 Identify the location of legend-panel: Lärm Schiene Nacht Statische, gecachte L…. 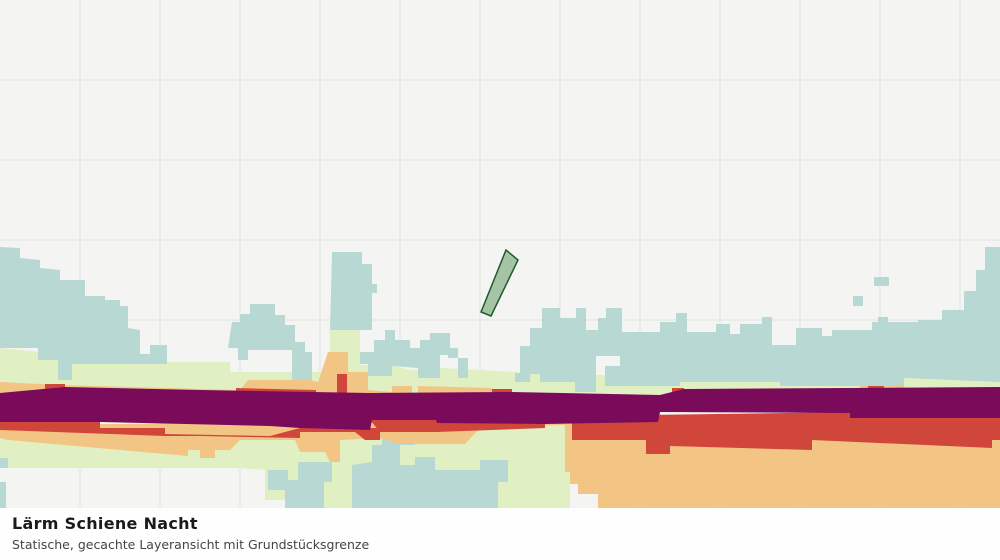
(500, 534).